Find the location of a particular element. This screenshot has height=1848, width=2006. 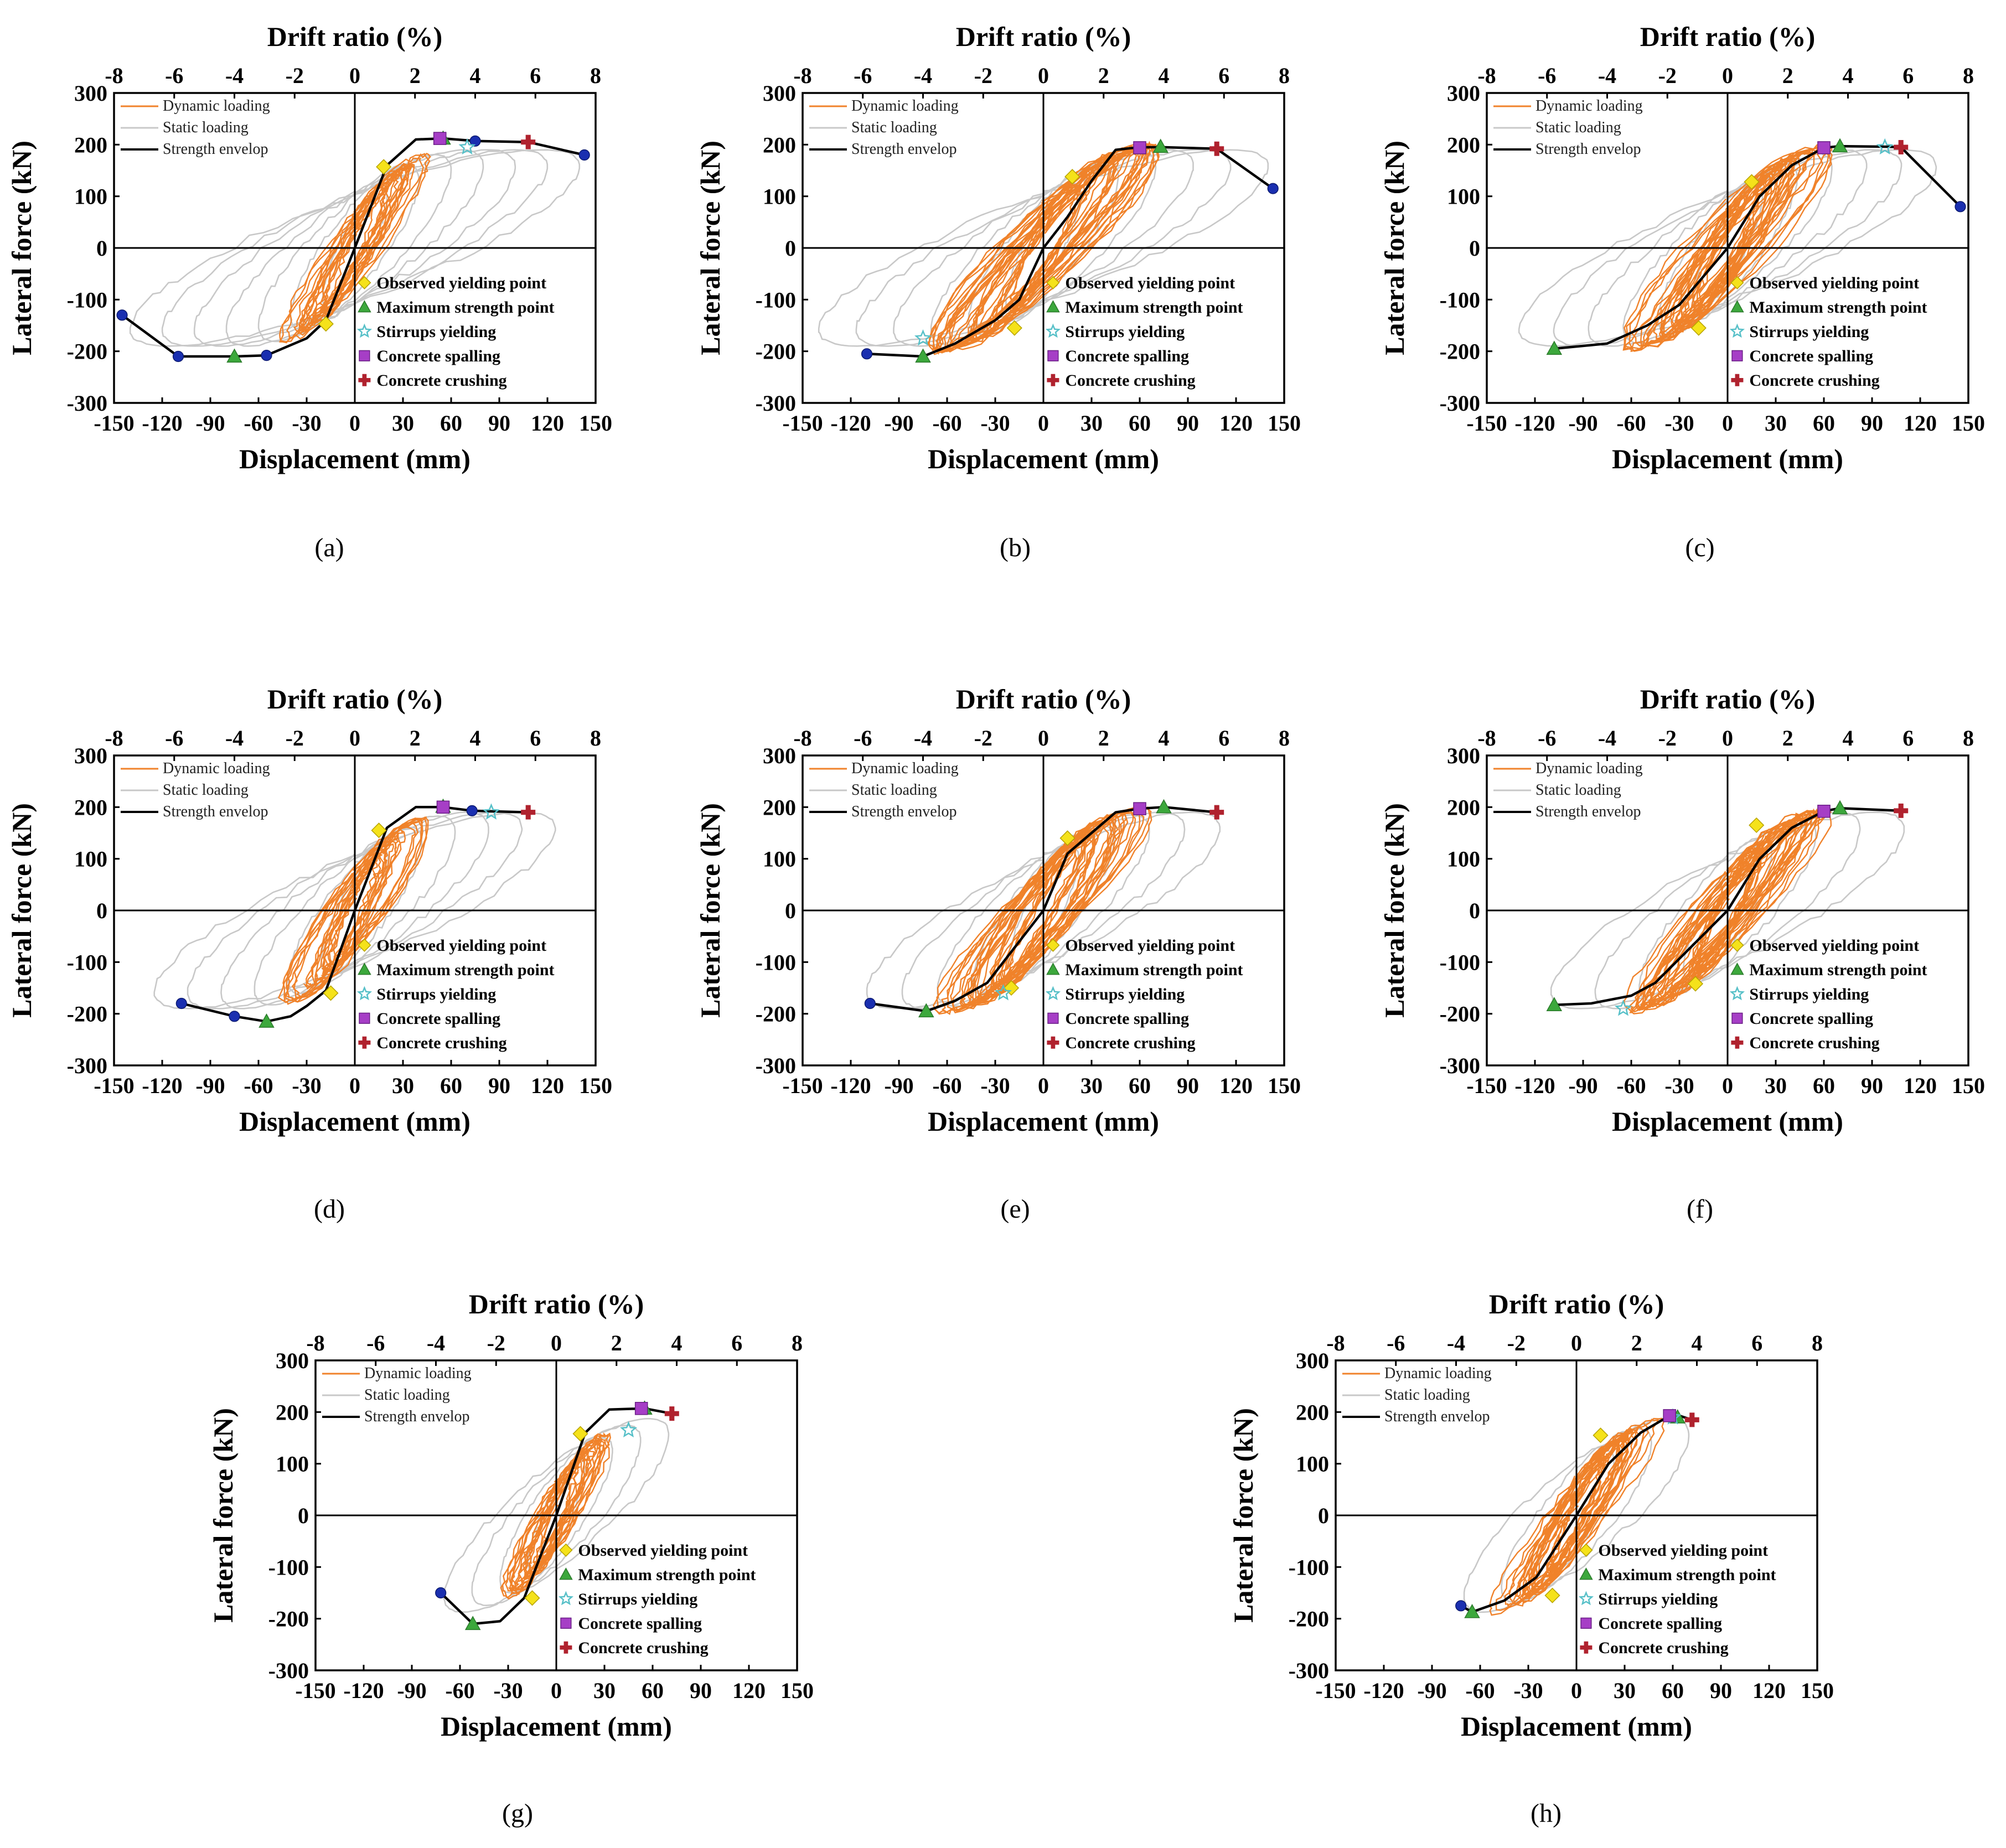

drift-tick-label: -6 is located at coordinates (863, 75).